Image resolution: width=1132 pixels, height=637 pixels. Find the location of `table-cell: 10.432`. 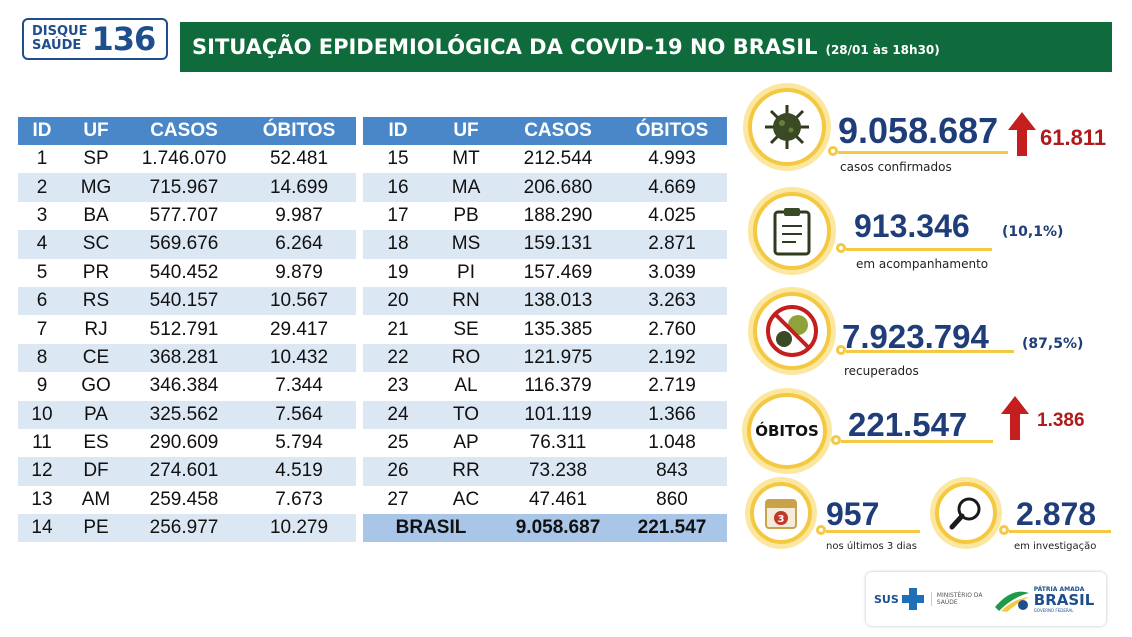

table-cell: 10.432 is located at coordinates (299, 358).